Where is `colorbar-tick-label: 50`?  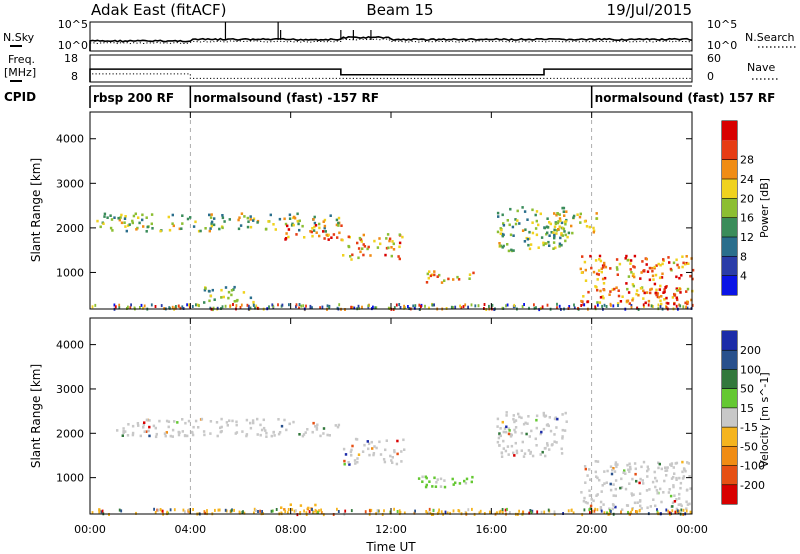
colorbar-tick-label: 50 is located at coordinates (747, 389).